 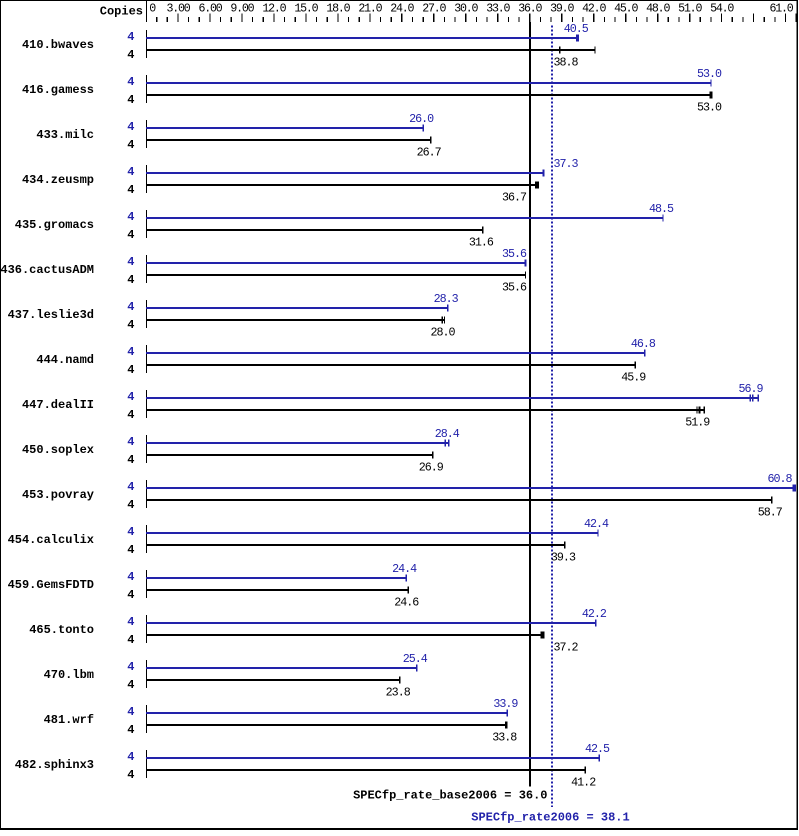 What do you see at coordinates (447, 434) in the screenshot?
I see `svg-text: 28.4` at bounding box center [447, 434].